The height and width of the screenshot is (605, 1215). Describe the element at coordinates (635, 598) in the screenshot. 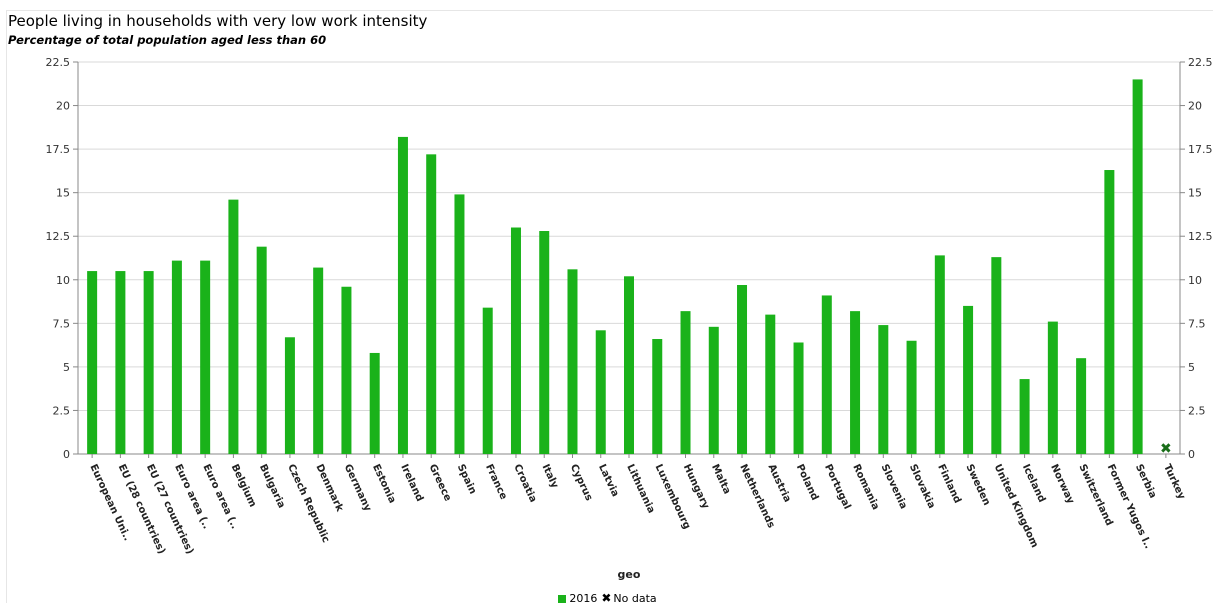

I see `legend-label-nodata: No data` at that location.